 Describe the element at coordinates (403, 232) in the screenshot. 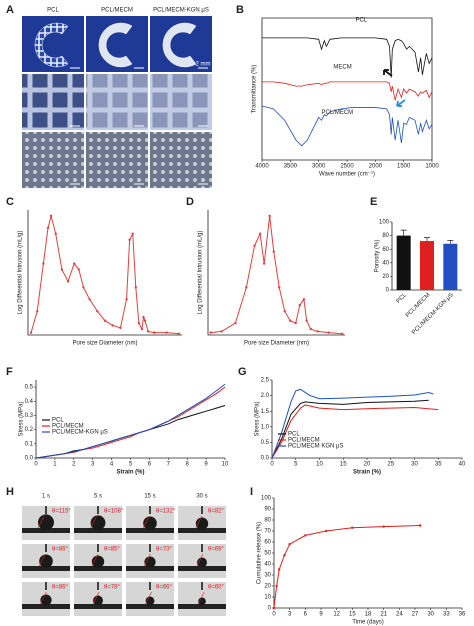

I see `error-bar` at that location.